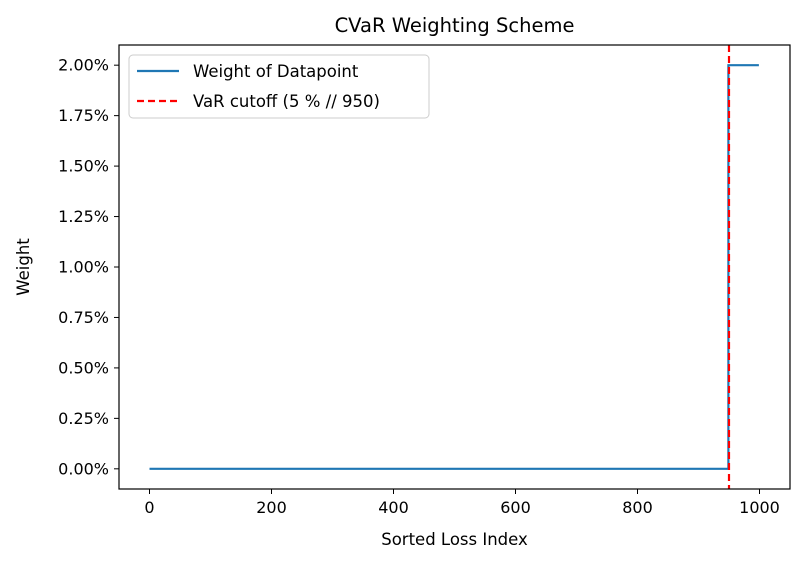 This screenshot has width=803, height=563. What do you see at coordinates (149, 507) in the screenshot?
I see `x-tick-label: 0` at bounding box center [149, 507].